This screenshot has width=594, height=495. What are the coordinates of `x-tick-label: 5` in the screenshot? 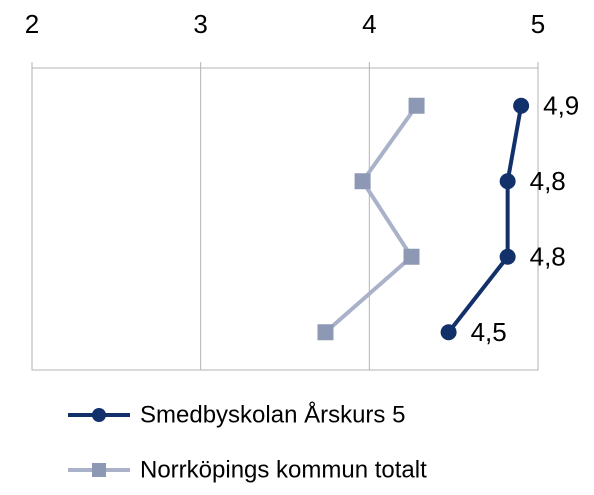 It's located at (538, 24).